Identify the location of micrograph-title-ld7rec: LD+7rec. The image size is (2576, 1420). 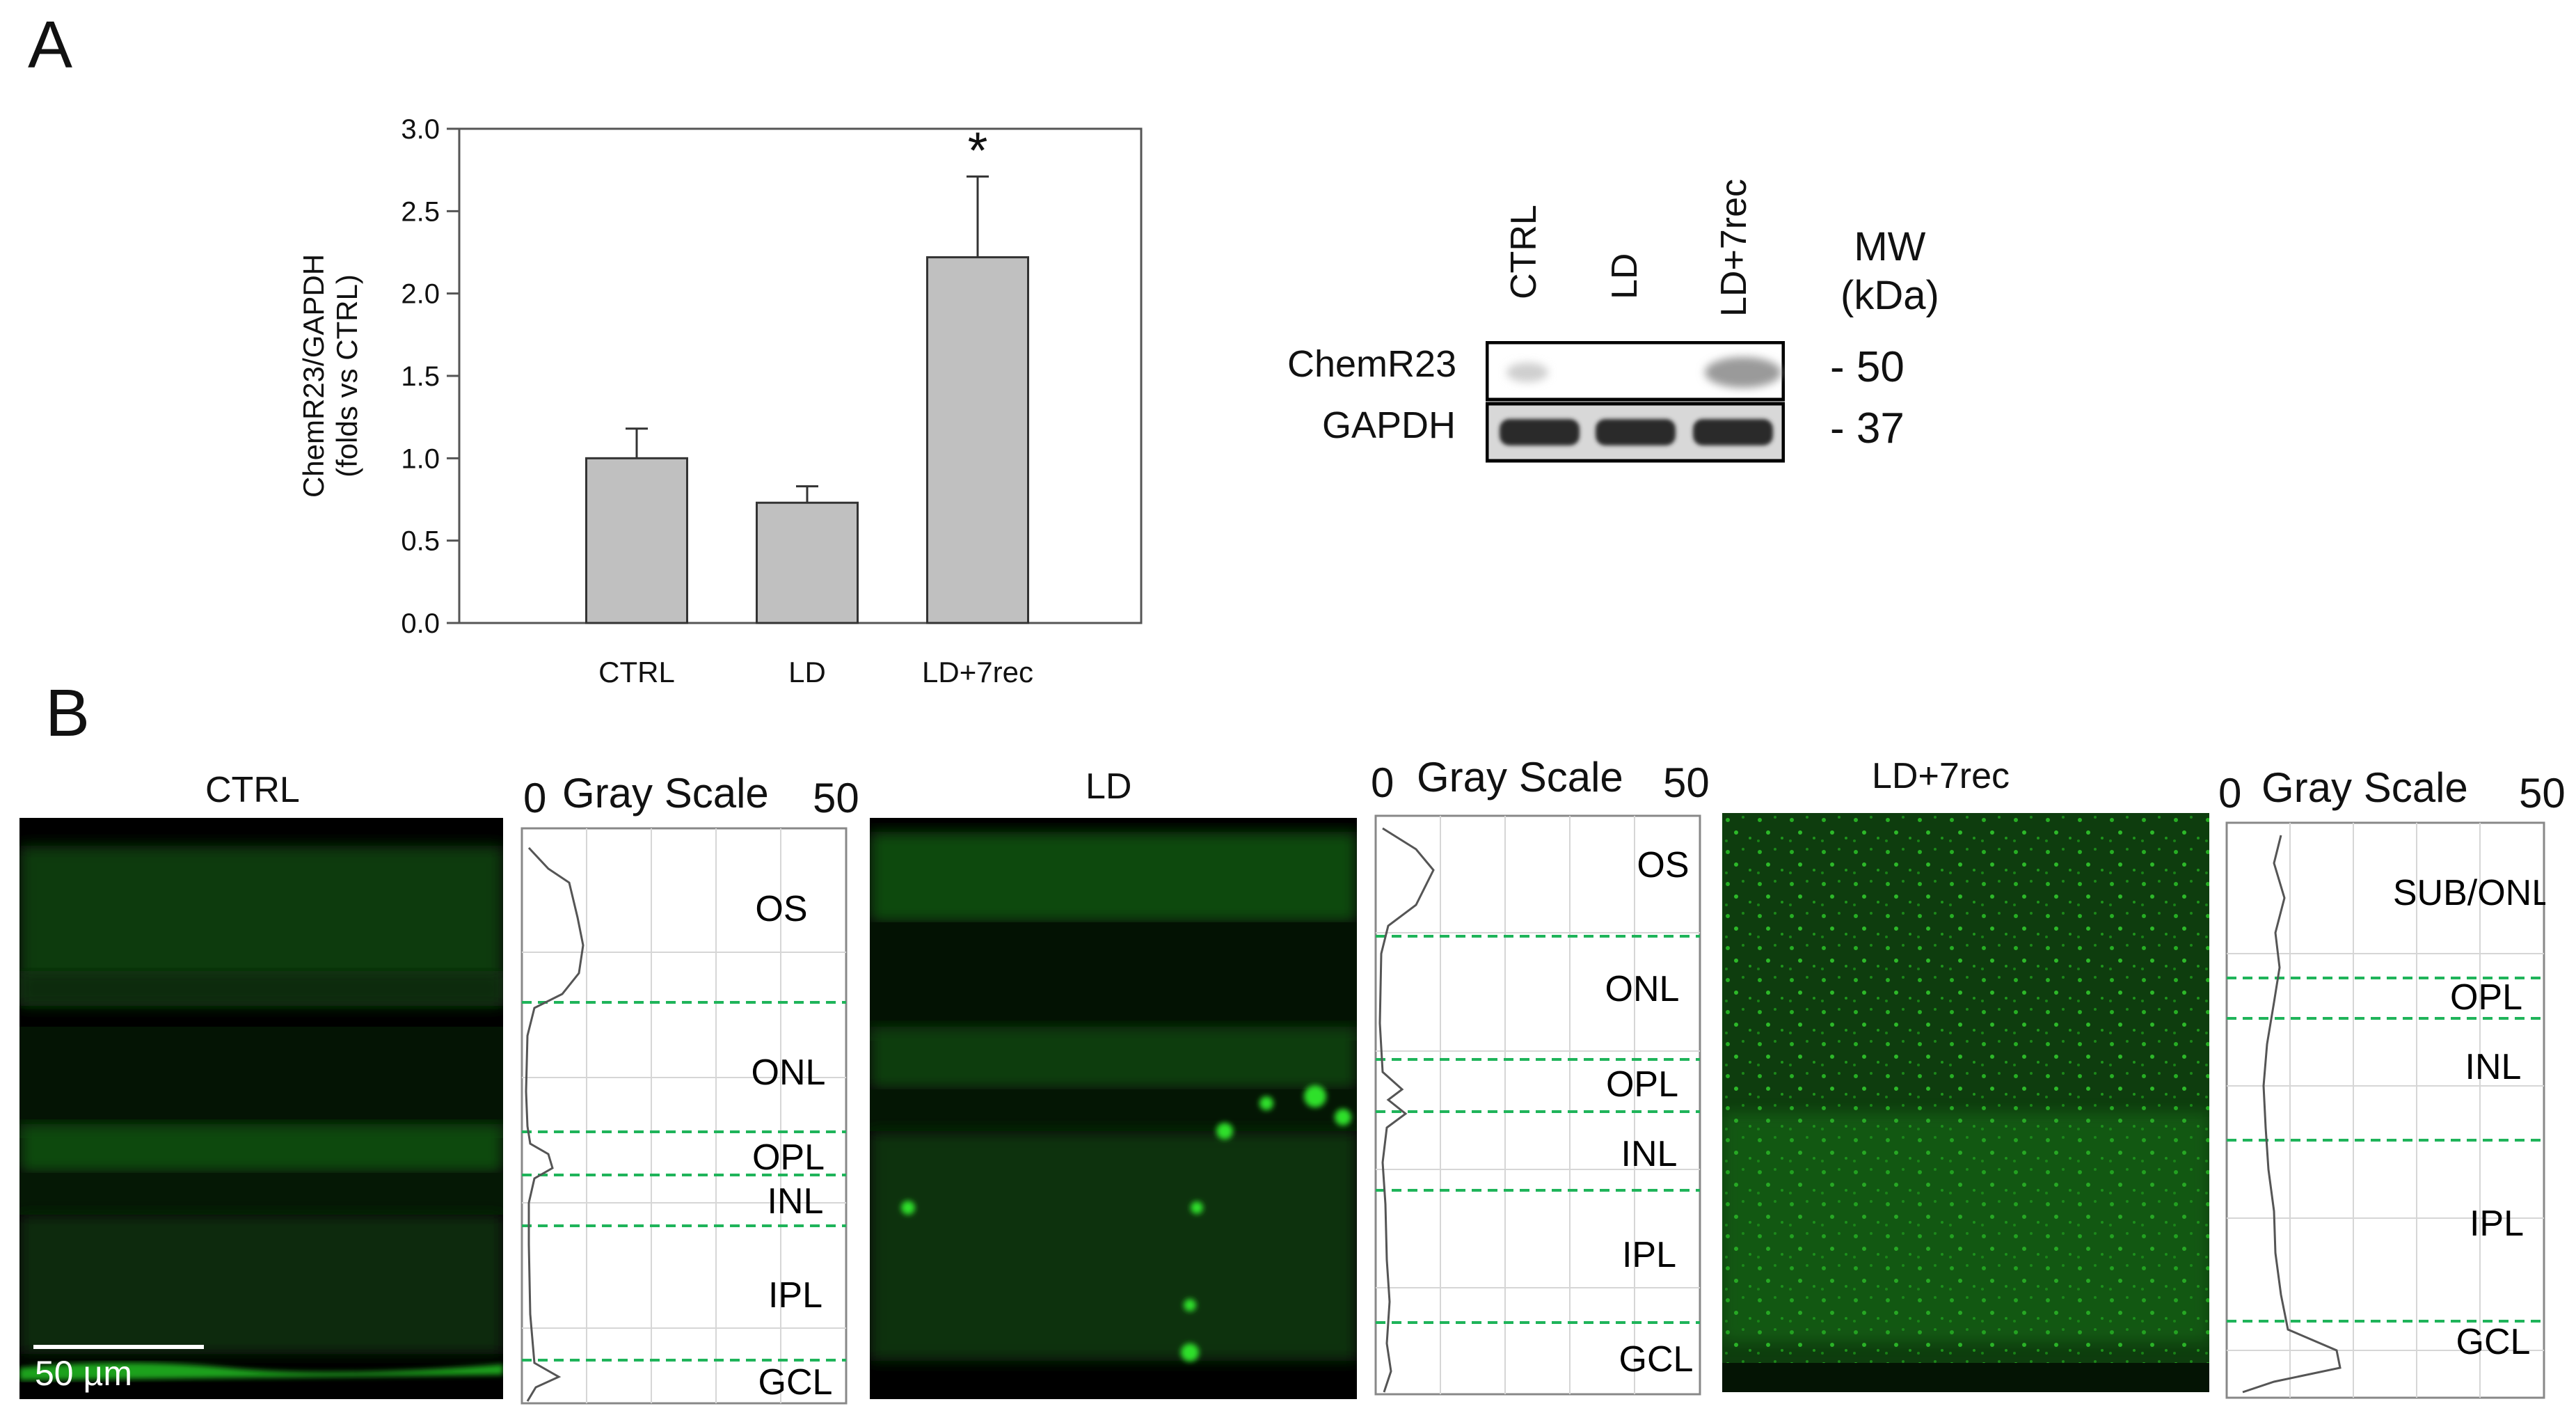
(1941, 776).